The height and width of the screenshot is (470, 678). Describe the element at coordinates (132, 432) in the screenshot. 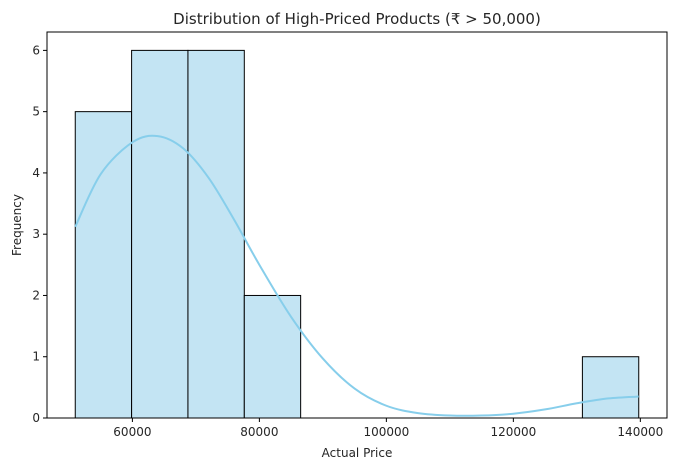

I see `x-tick-label: 60000` at that location.